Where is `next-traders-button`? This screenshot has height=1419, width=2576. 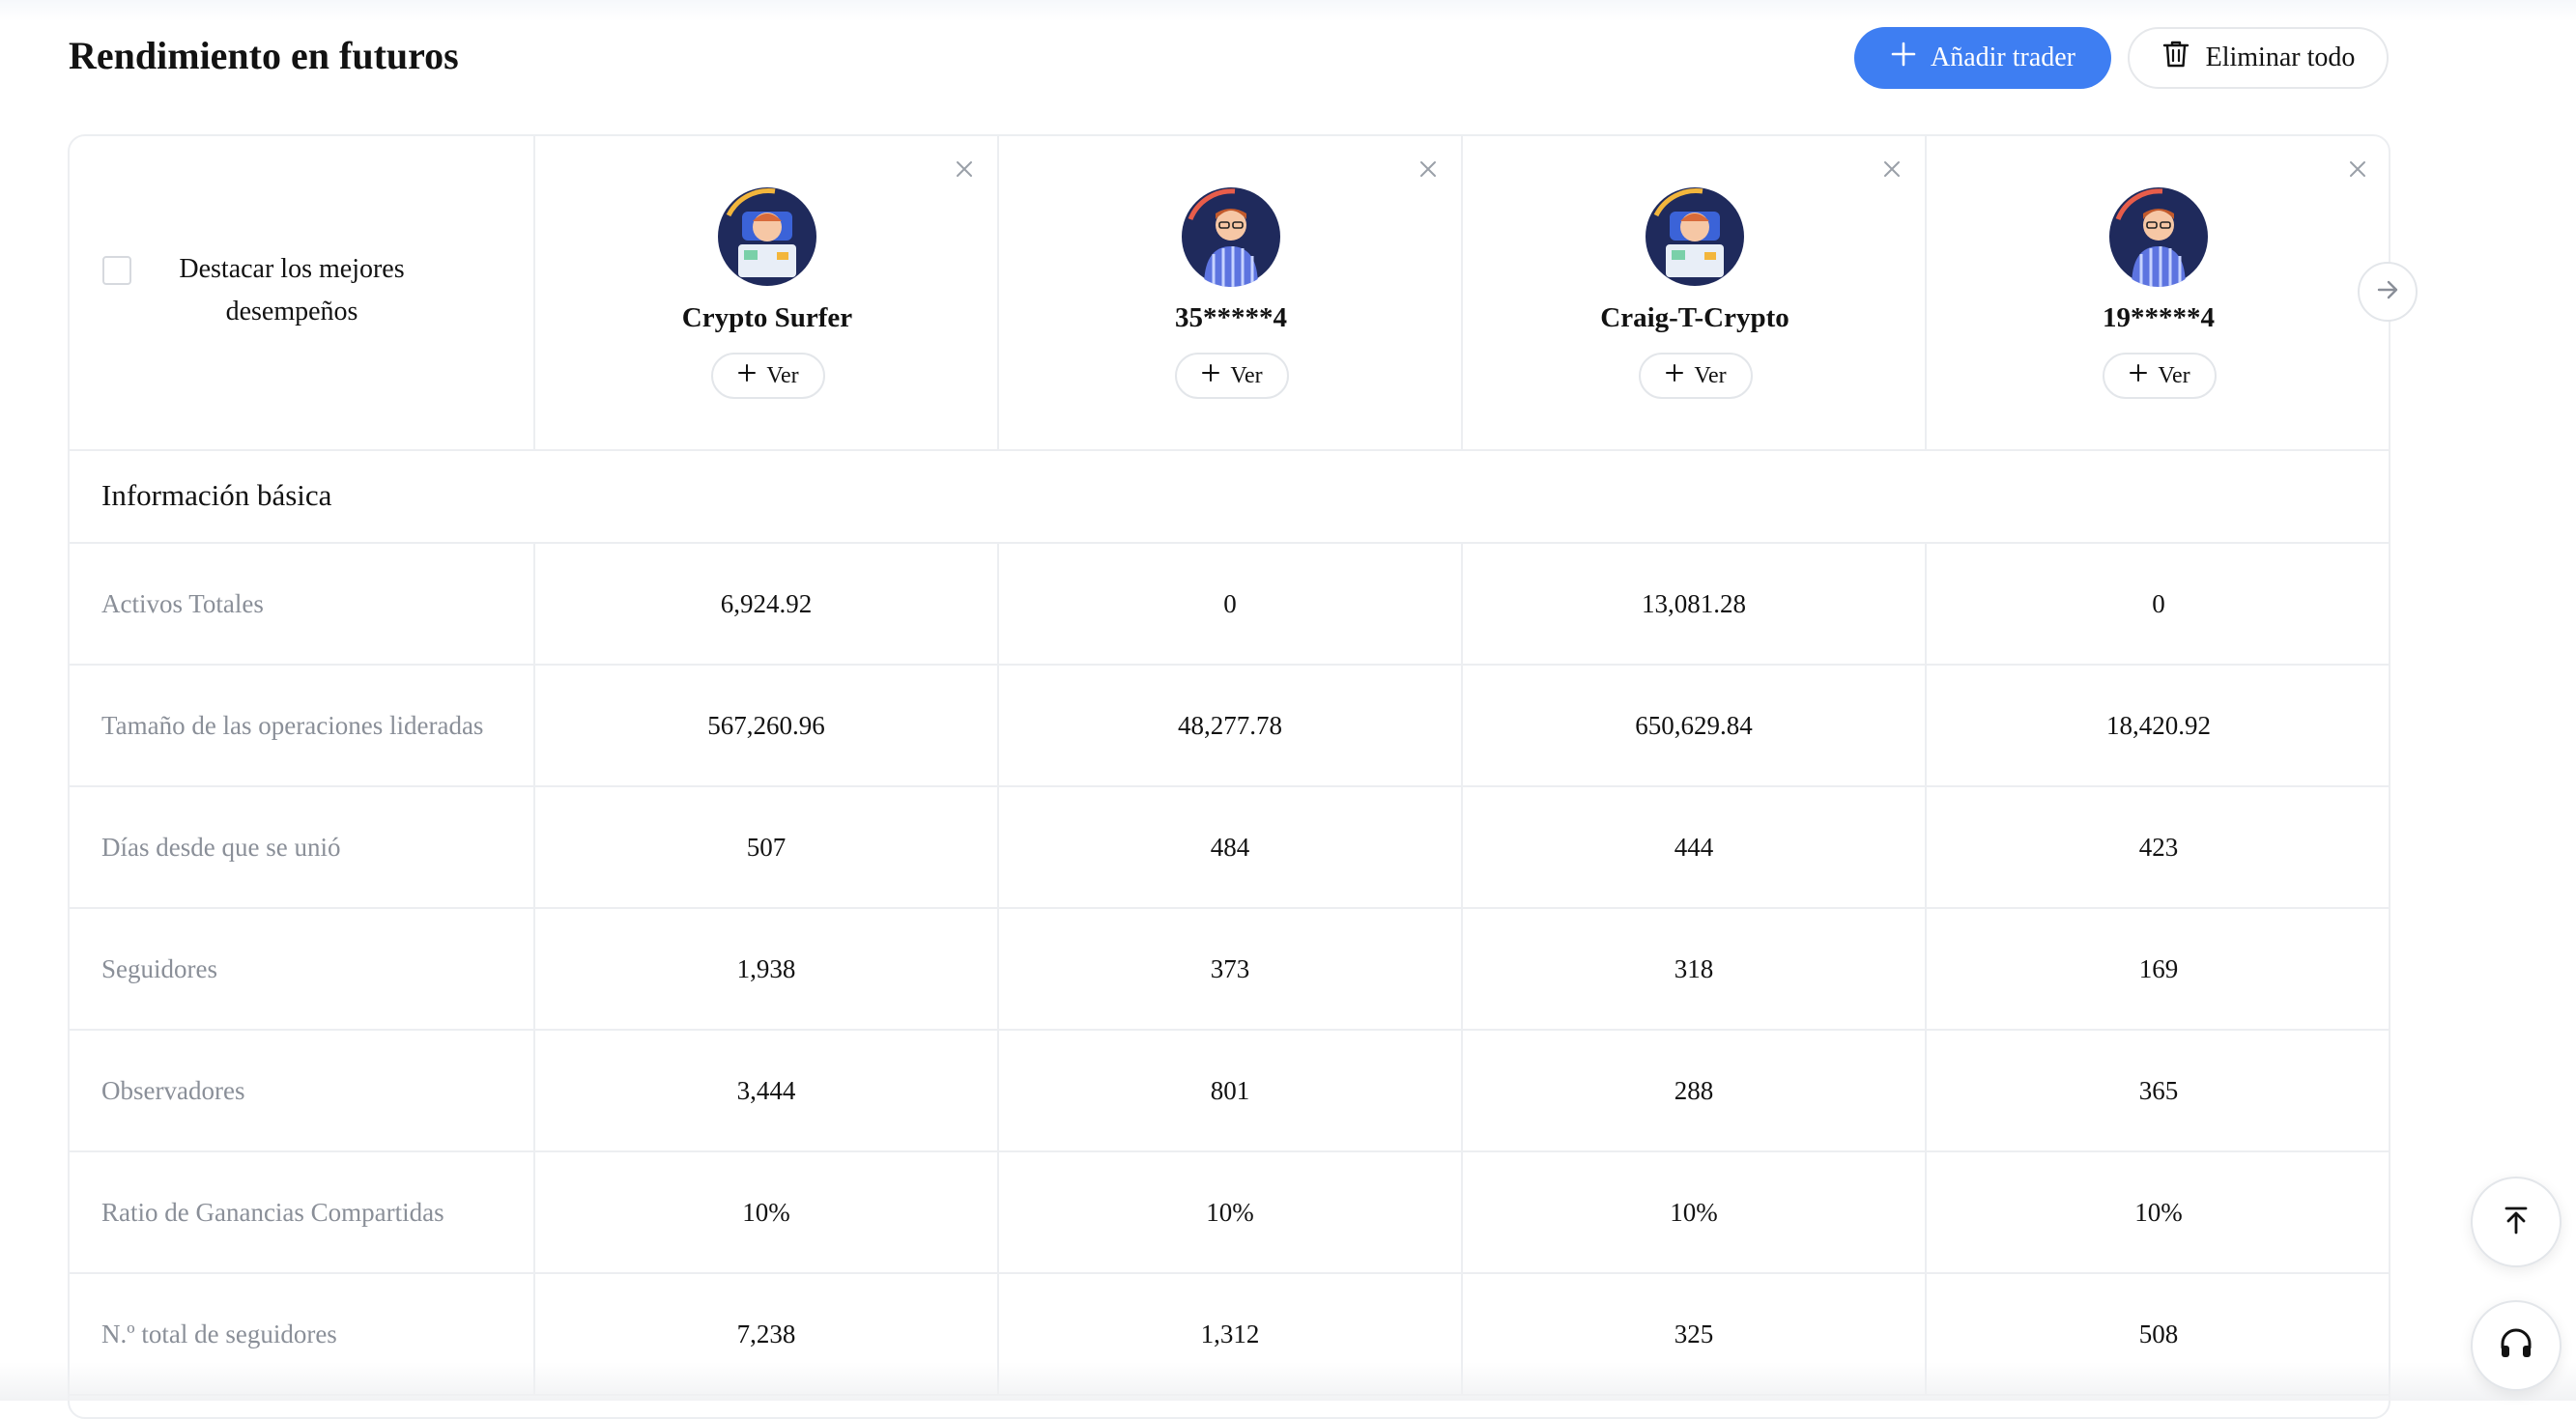
next-traders-button is located at coordinates (2388, 292).